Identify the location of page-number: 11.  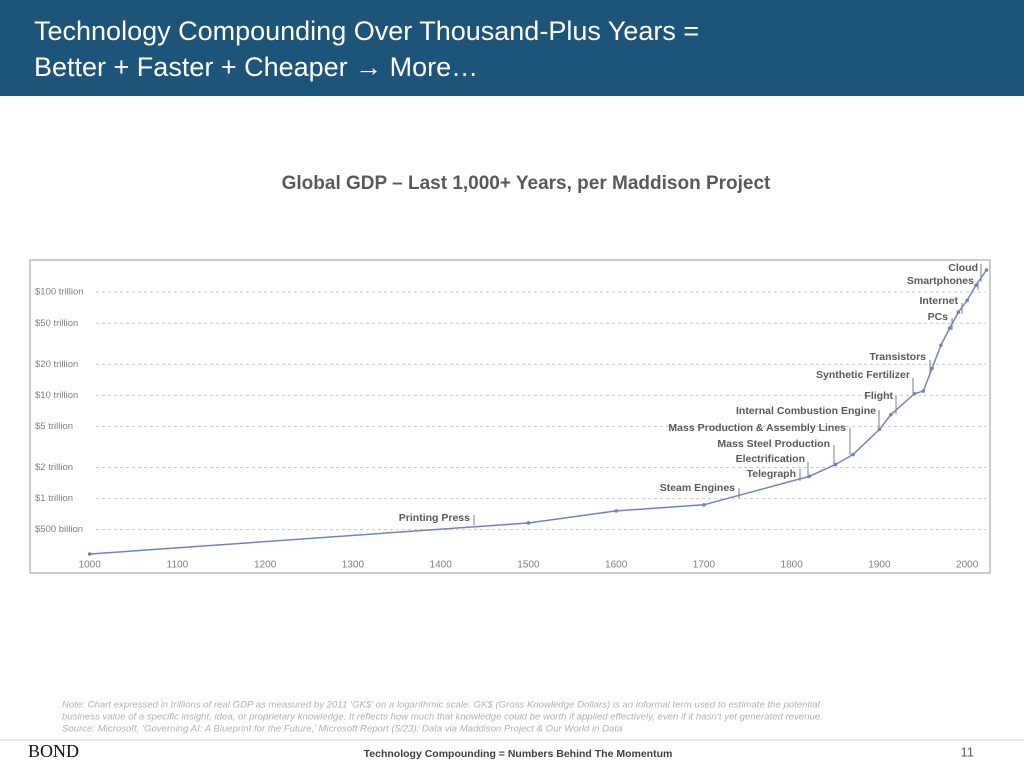
(968, 751).